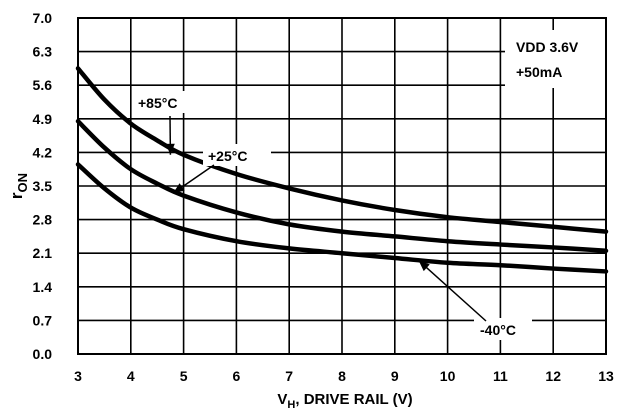  What do you see at coordinates (43, 119) in the screenshot?
I see `y-tick-label: 4.9` at bounding box center [43, 119].